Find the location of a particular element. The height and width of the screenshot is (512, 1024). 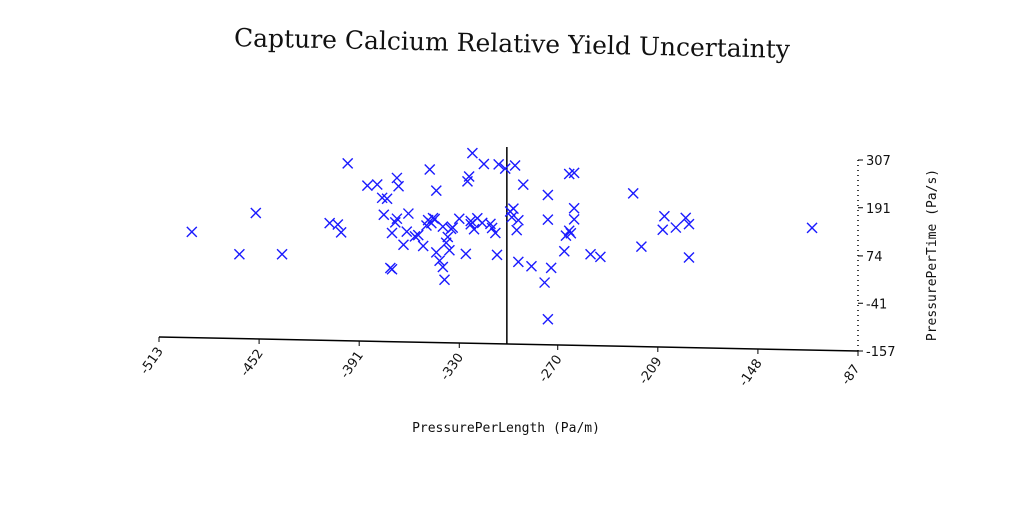

x-tick-label: -391 is located at coordinates (352, 365).